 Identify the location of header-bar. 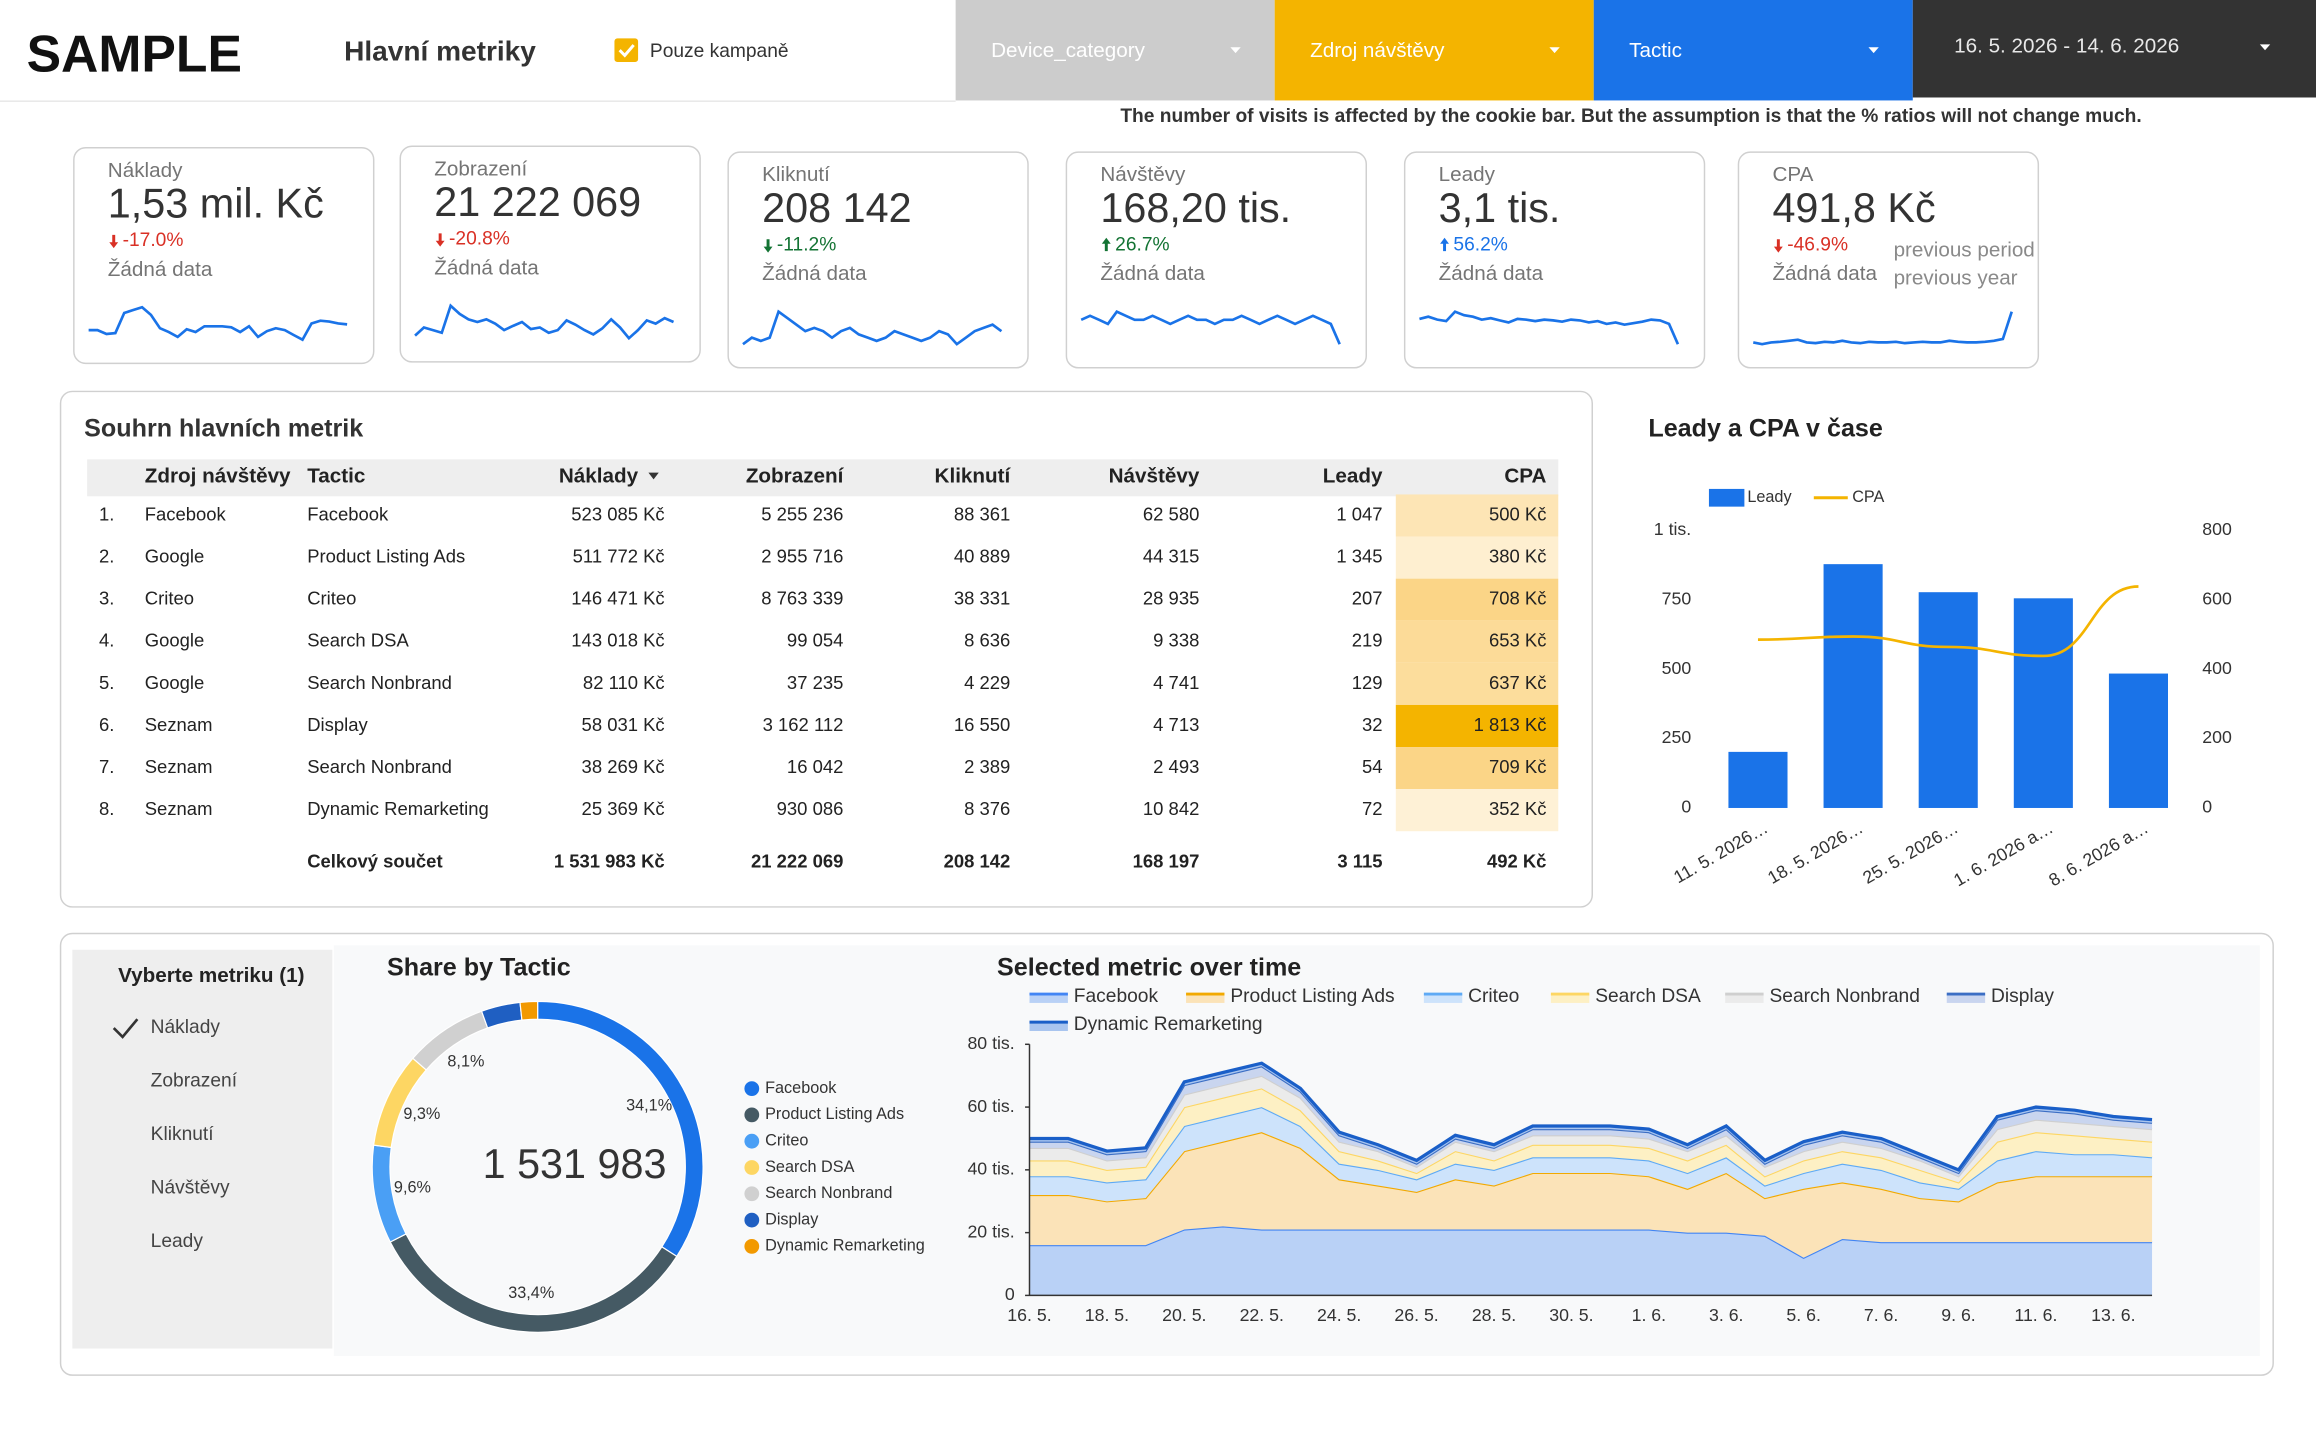
(478, 50).